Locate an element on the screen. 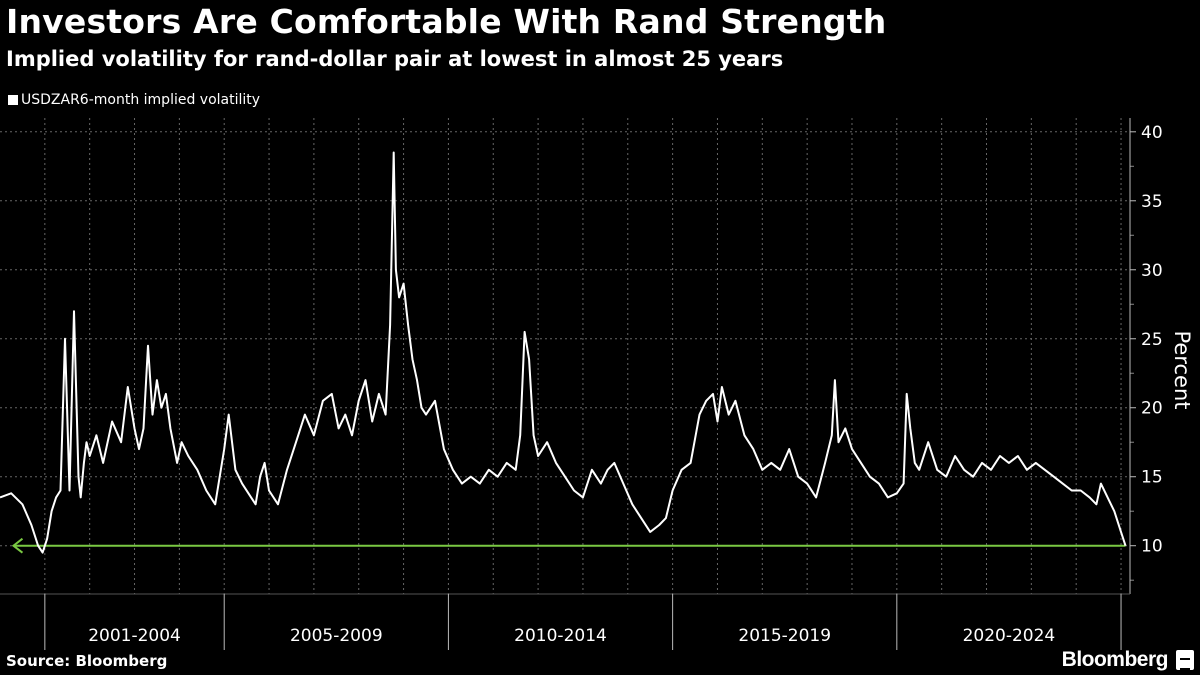 The height and width of the screenshot is (675, 1200). period-label: 2020-2024 is located at coordinates (1009, 636).